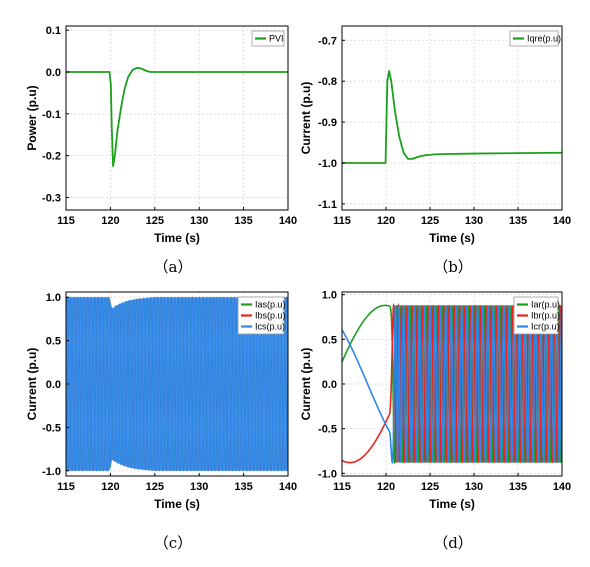  I want to click on oscillation-band, so click(177, 384).